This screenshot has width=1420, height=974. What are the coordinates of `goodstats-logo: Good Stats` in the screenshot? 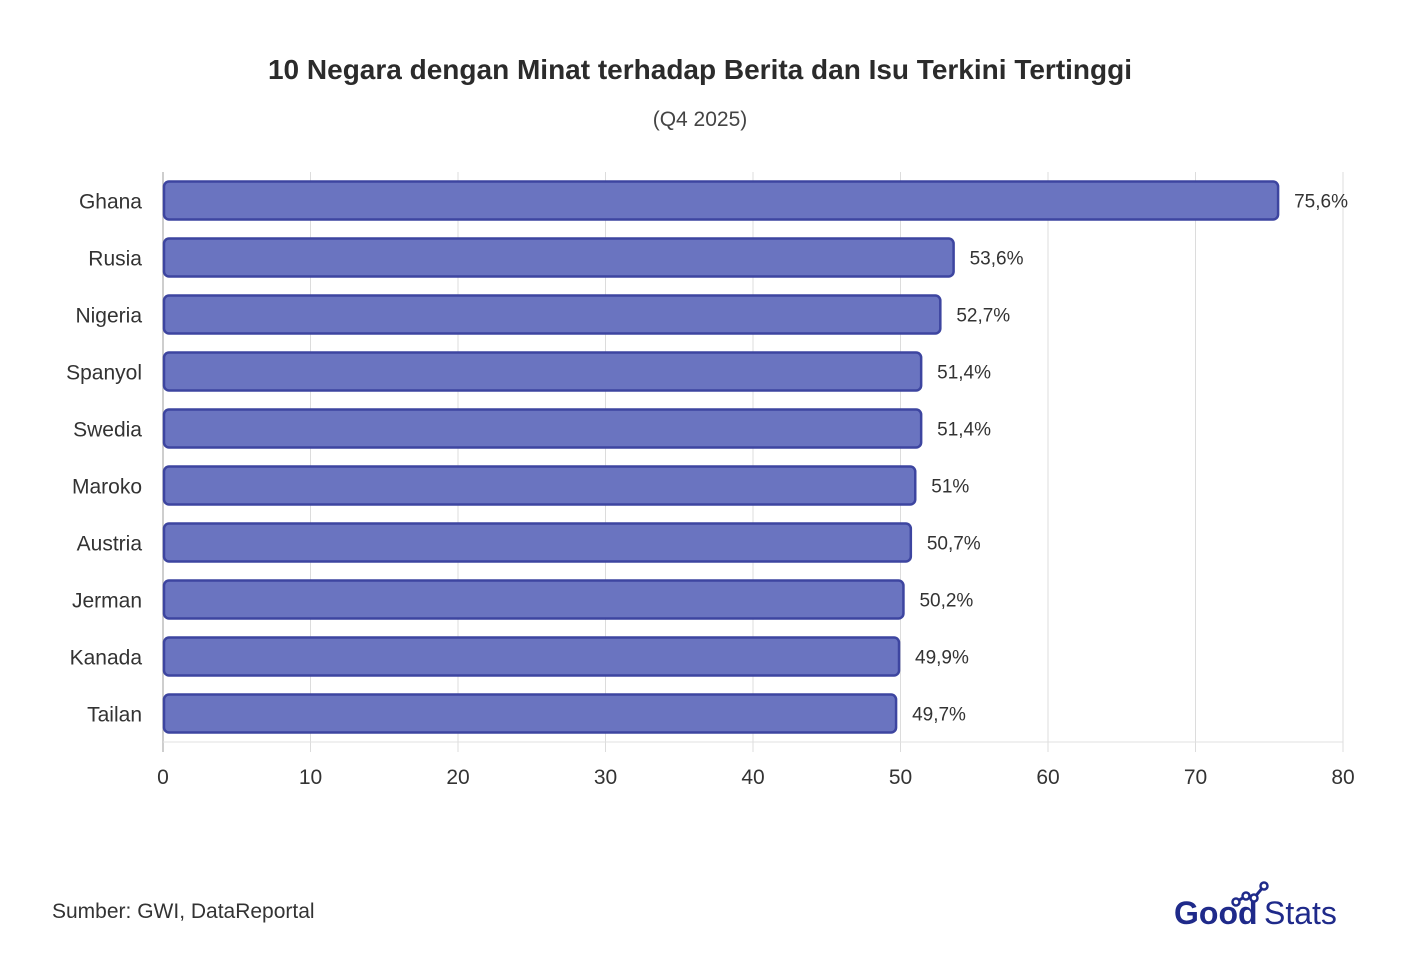 It's located at (1255, 906).